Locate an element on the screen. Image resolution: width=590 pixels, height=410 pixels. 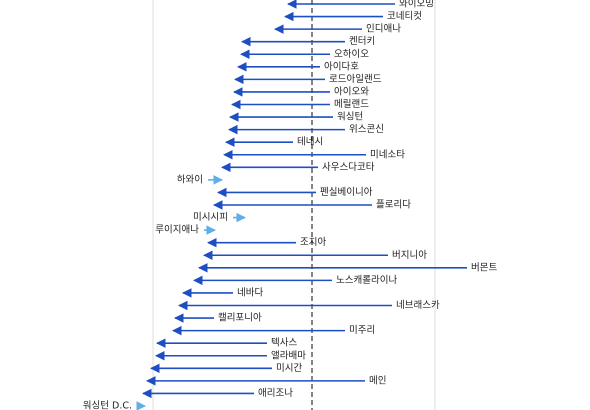
state-label: 앨라배마 is located at coordinates (288, 355).